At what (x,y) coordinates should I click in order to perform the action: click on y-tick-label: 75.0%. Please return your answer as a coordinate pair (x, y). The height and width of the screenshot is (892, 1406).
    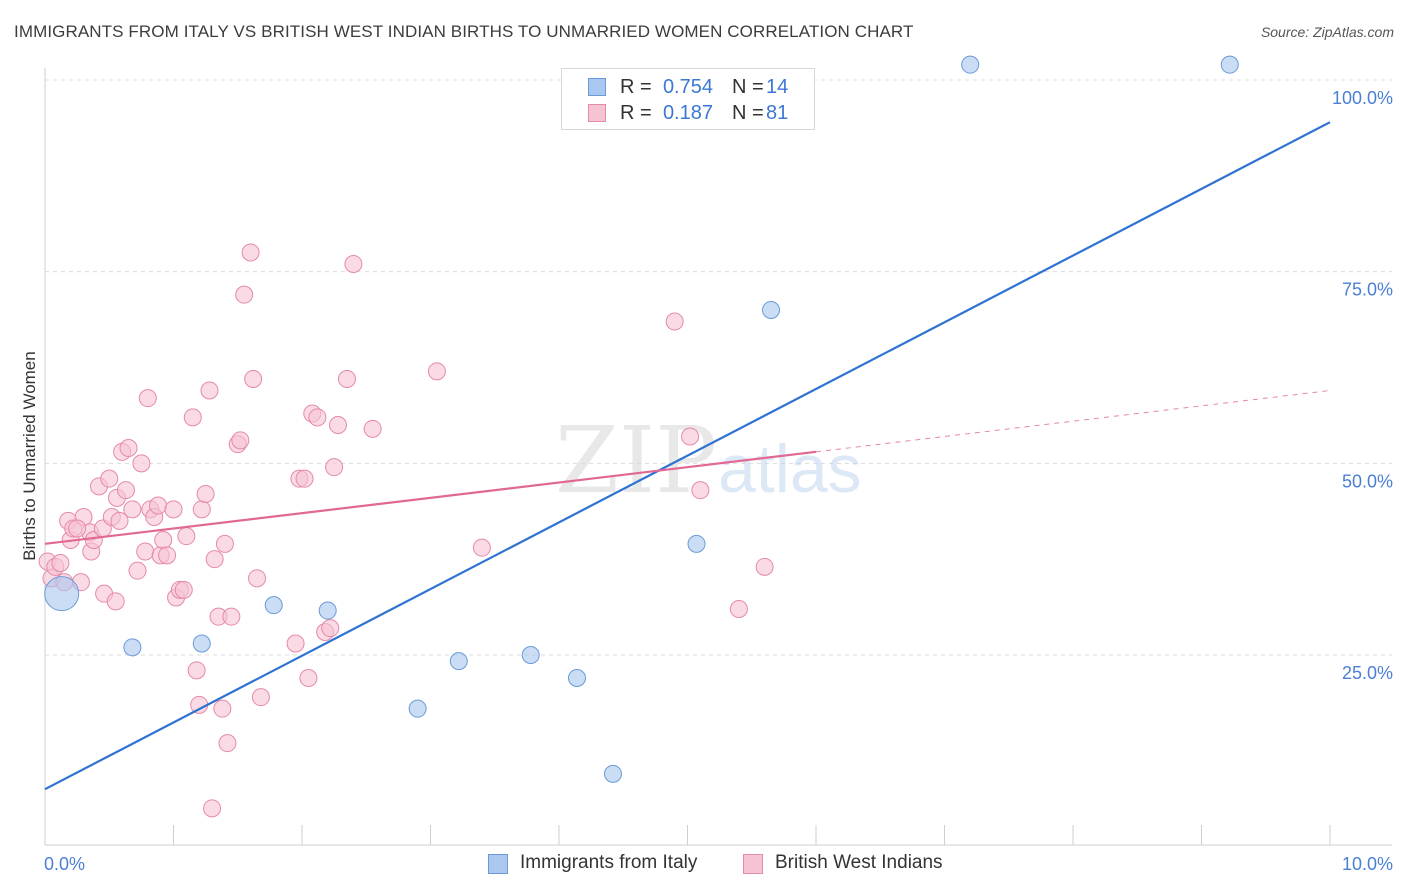
    Looking at the image, I should click on (1367, 290).